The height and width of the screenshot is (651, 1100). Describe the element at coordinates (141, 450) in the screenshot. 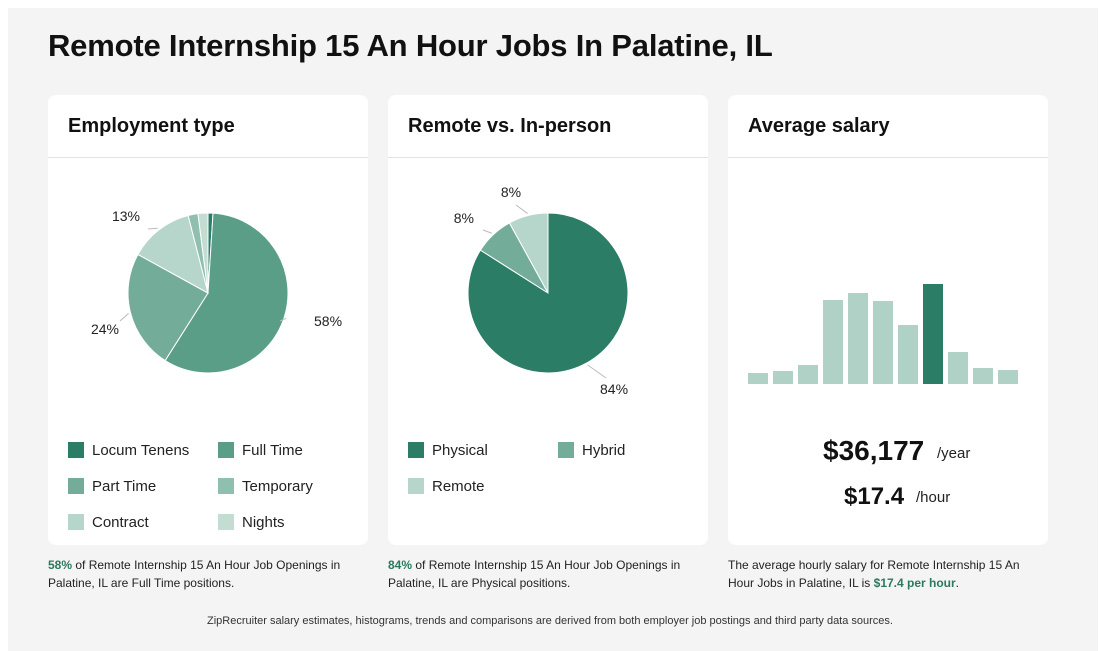

I see `legend-label: Locum Tenens` at that location.